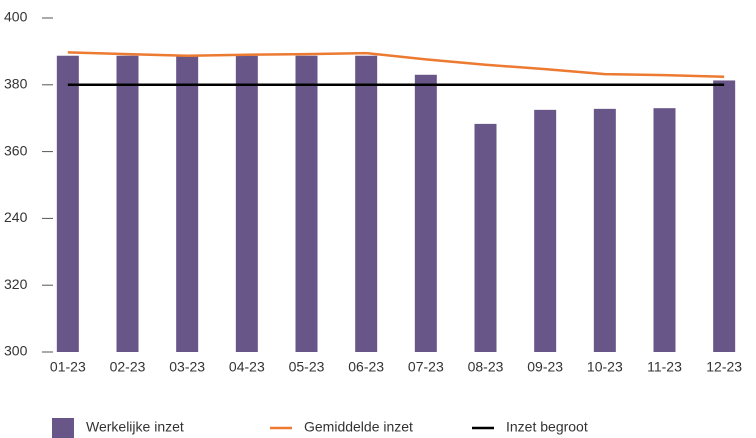 The width and height of the screenshot is (756, 438). Describe the element at coordinates (187, 367) in the screenshot. I see `x-tick-label: 03-23` at that location.